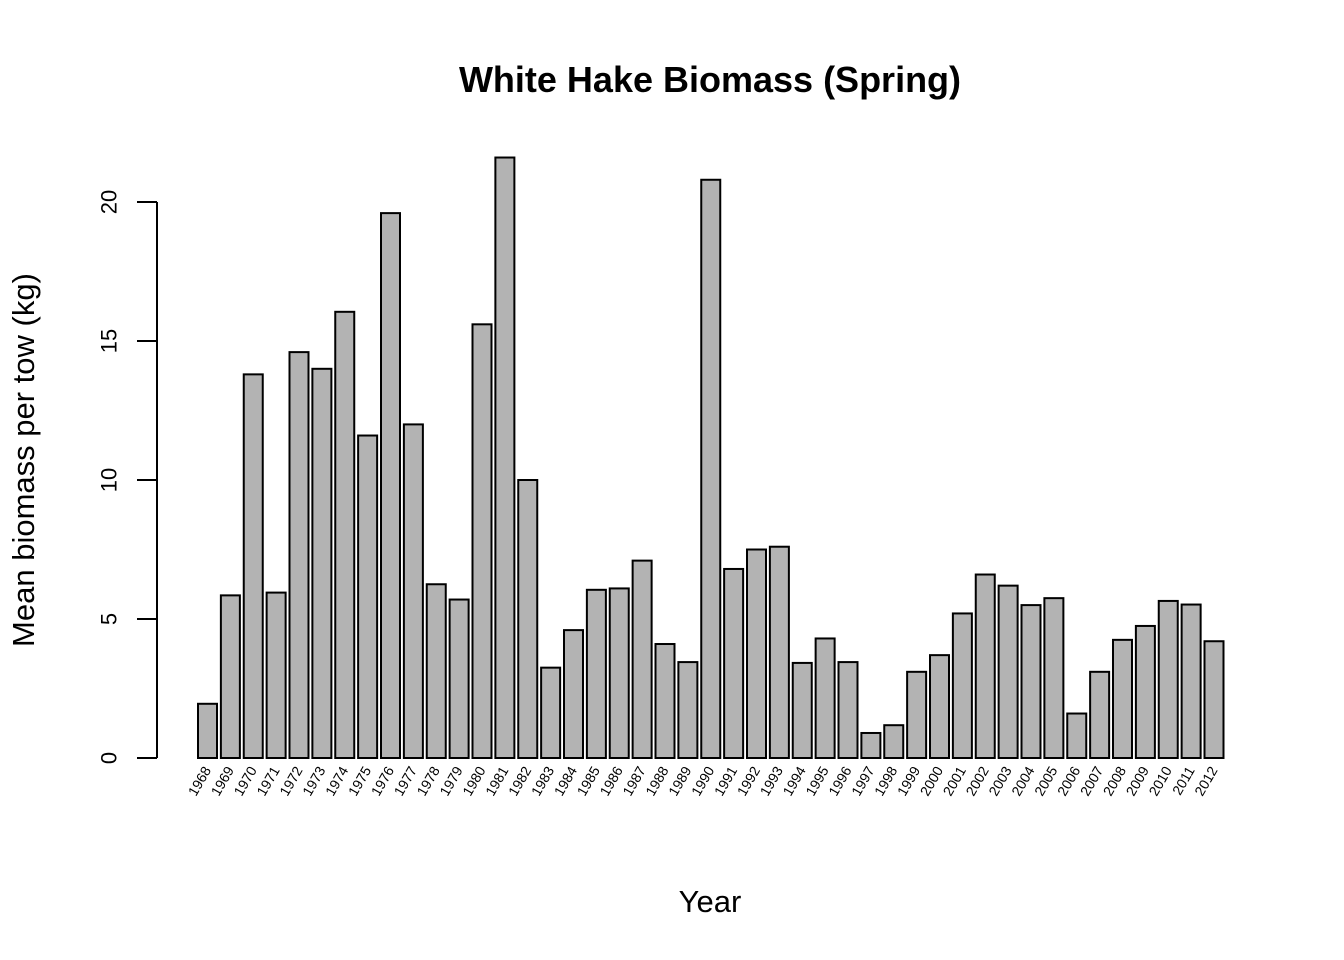 This screenshot has width=1344, height=960. Describe the element at coordinates (1046, 780) in the screenshot. I see `x-tick-label: 2005` at that location.